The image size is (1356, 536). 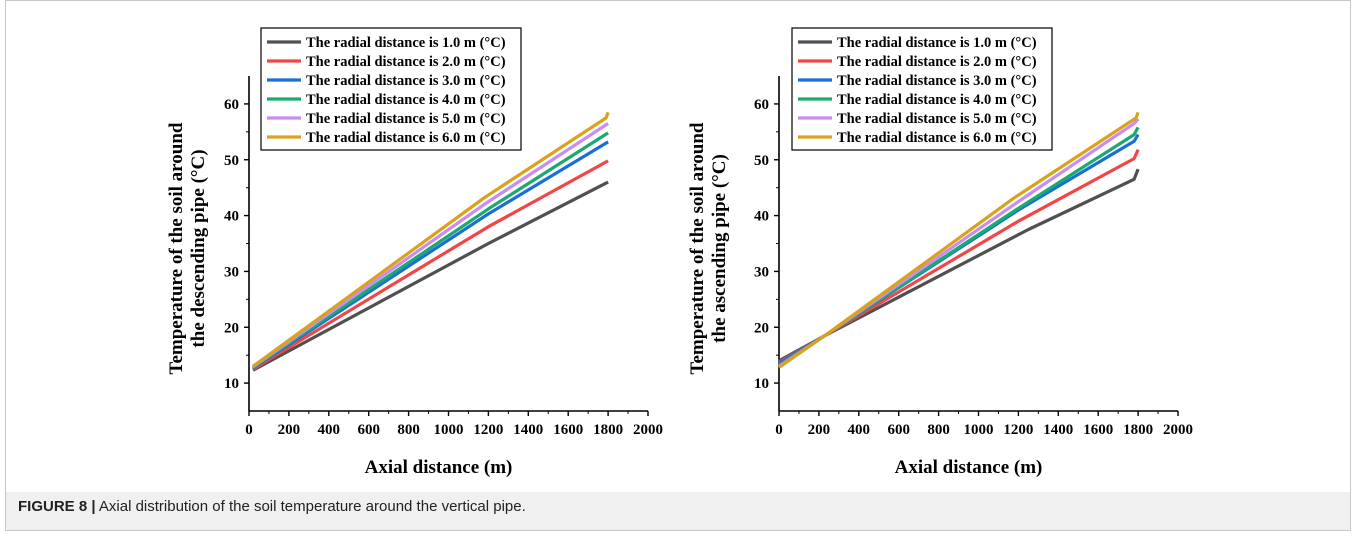 What do you see at coordinates (719, 248) in the screenshot?
I see `y-axis-label-line2: the ascending pipe (°C)` at bounding box center [719, 248].